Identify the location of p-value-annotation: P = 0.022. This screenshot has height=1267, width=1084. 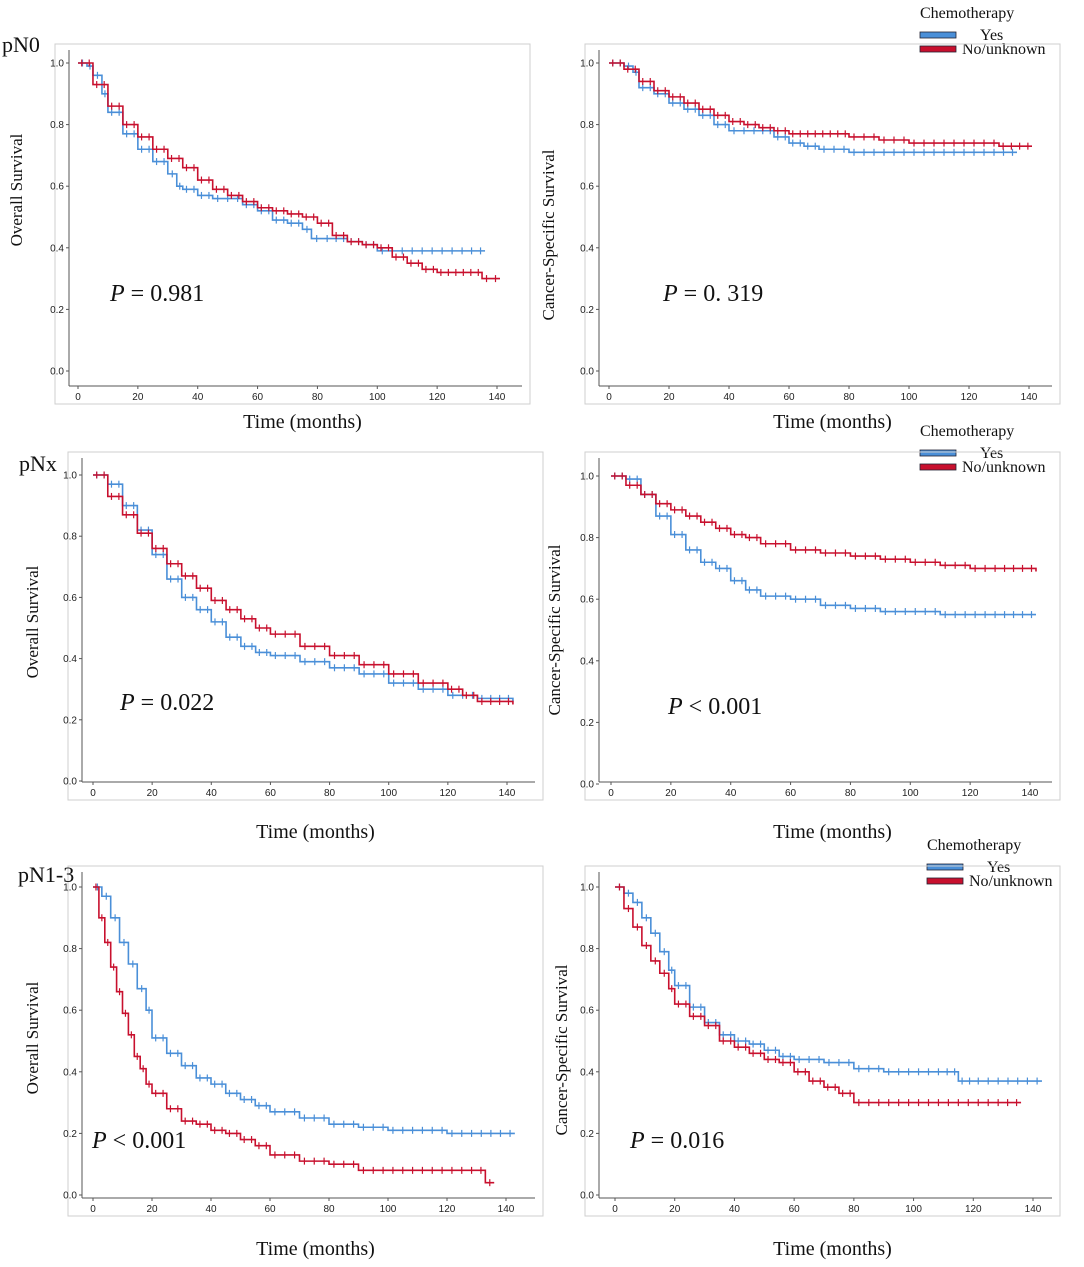
(166, 703).